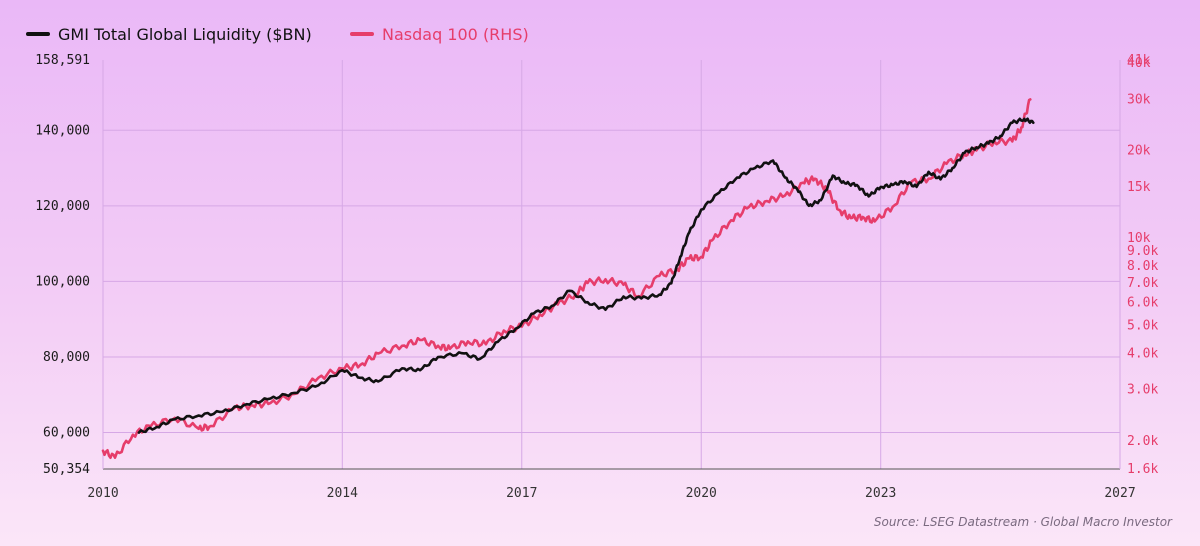  What do you see at coordinates (521, 493) in the screenshot?
I see `x-tick-label: 2017` at bounding box center [521, 493].